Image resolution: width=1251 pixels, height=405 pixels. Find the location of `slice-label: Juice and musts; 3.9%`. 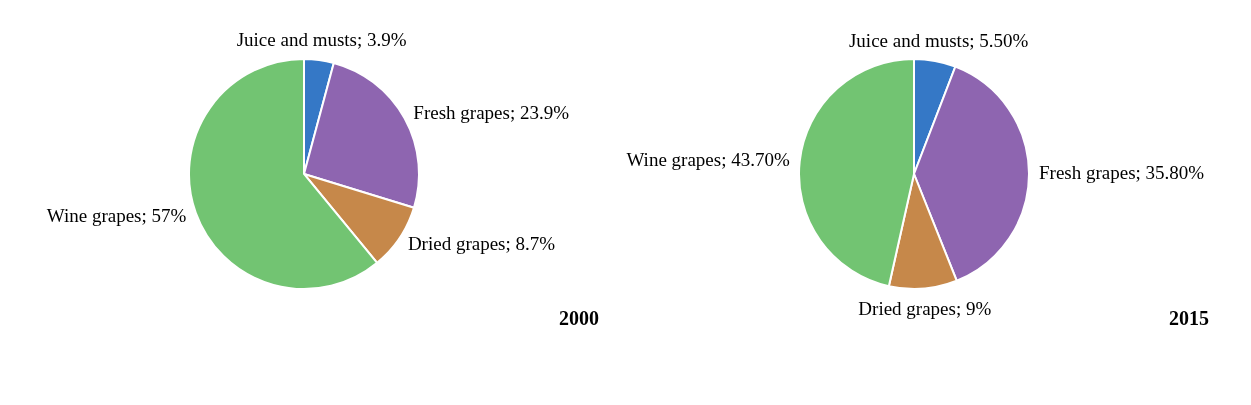

slice-label: Juice and musts; 3.9% is located at coordinates (321, 40).